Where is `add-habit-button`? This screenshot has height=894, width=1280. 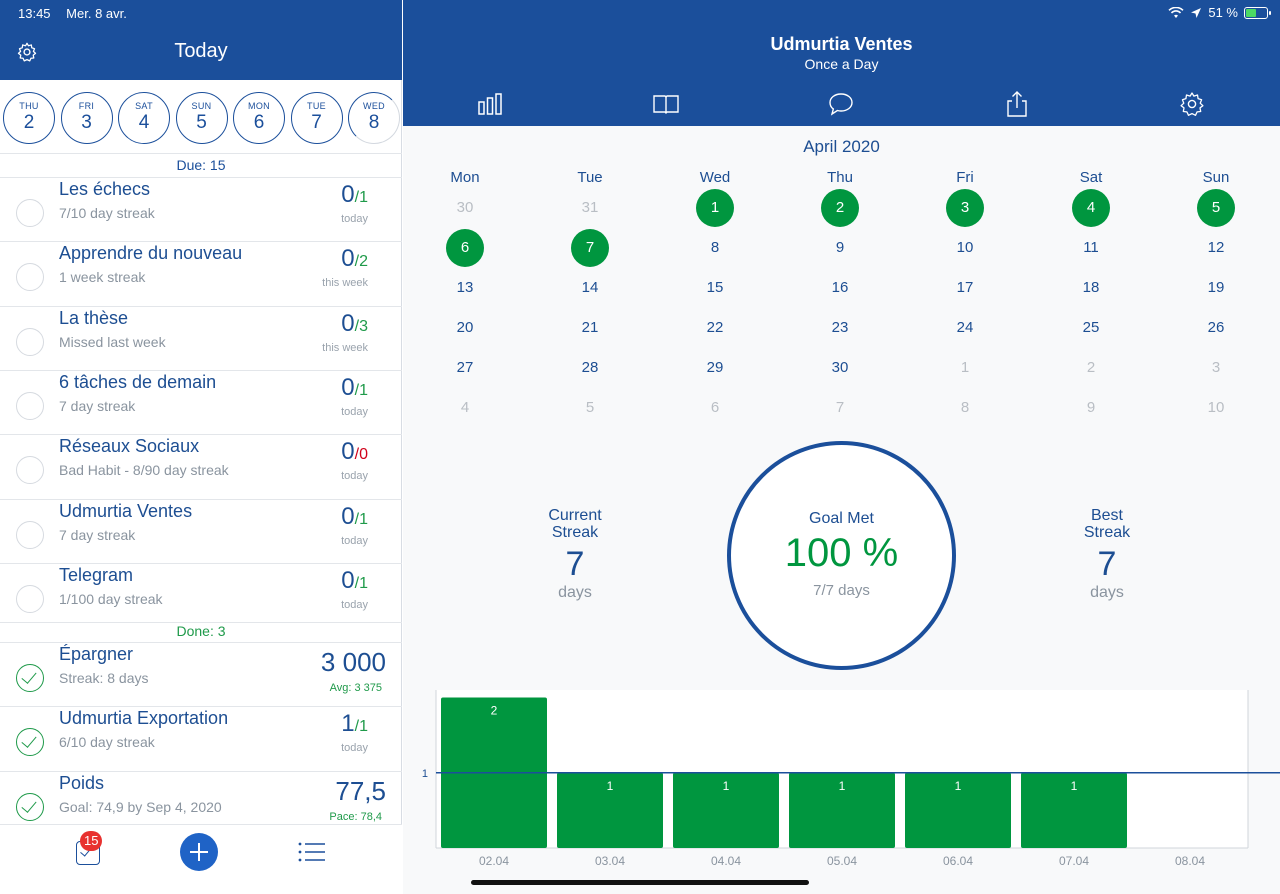
add-habit-button is located at coordinates (199, 852).